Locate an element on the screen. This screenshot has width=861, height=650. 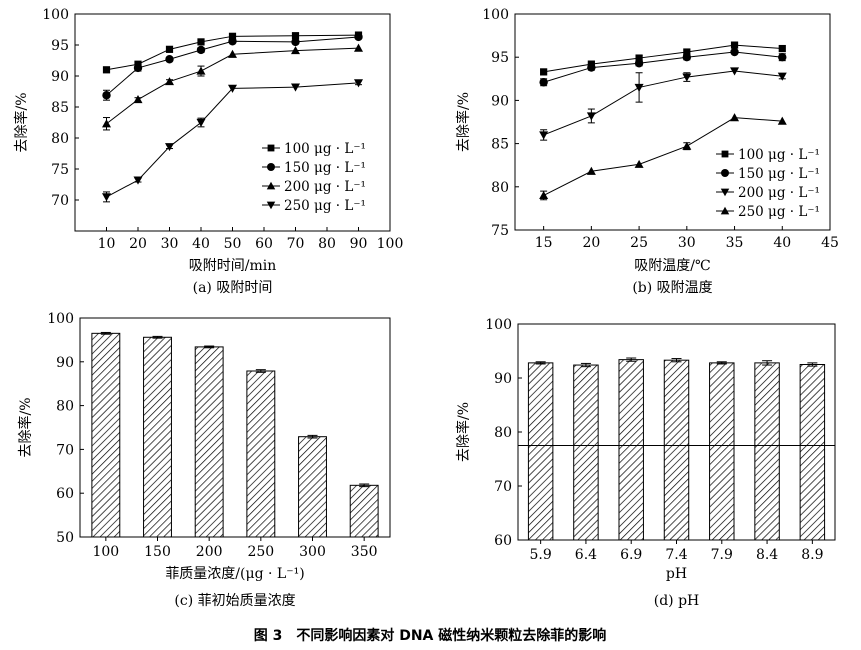
figure-caption: 图 3 不同影响因素对 DNA 磁性纳米颗粒去除菲的影响 is located at coordinates (430, 635).